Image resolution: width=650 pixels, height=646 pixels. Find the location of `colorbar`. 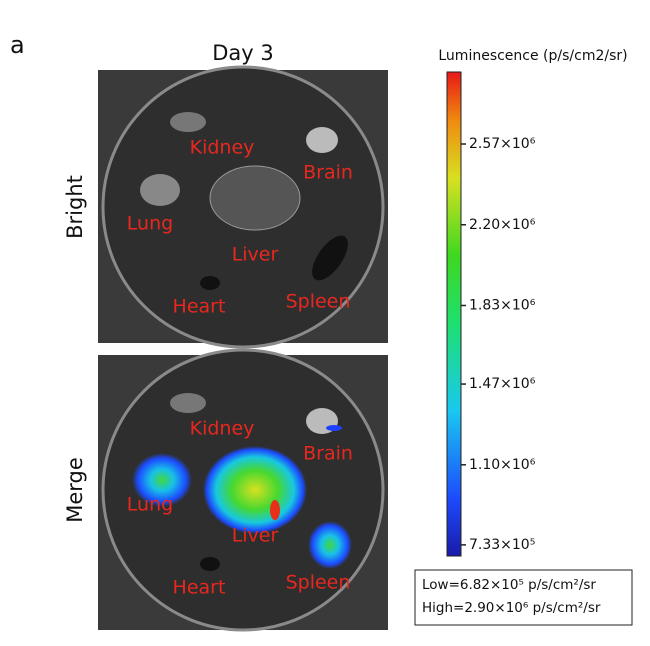

colorbar is located at coordinates (454, 314).